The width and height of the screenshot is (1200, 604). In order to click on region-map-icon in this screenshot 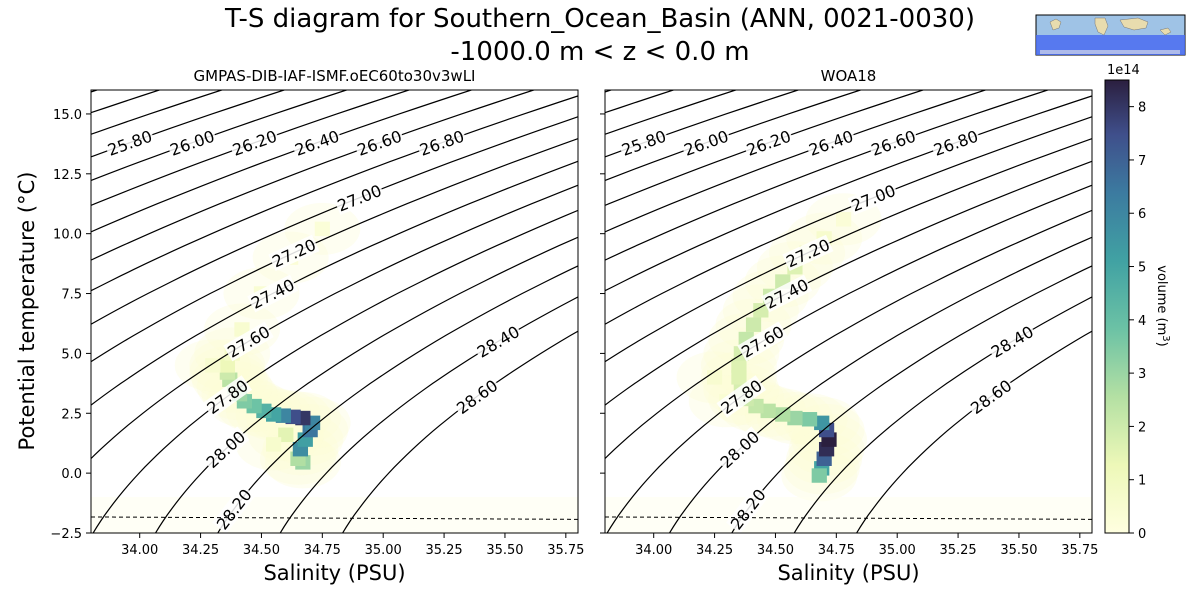, I will do `click(1110, 35)`.